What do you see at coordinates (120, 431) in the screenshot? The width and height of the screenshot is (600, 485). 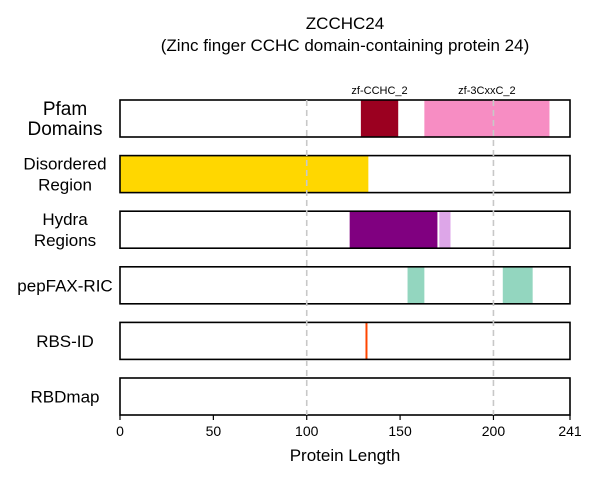 I see `x-tick-label: 0` at bounding box center [120, 431].